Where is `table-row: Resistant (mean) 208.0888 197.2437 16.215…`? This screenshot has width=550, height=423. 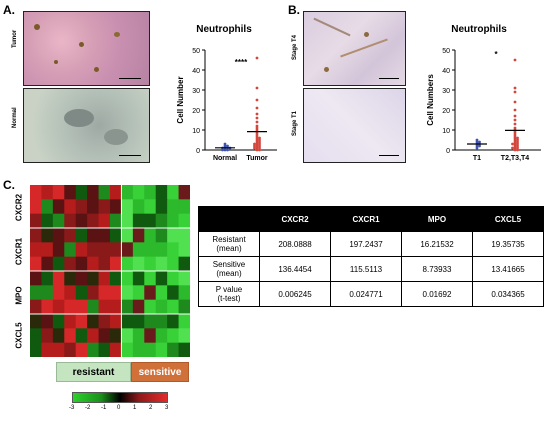 table-row: Resistant (mean) 208.0888 197.2437 16.215… is located at coordinates (371, 244).